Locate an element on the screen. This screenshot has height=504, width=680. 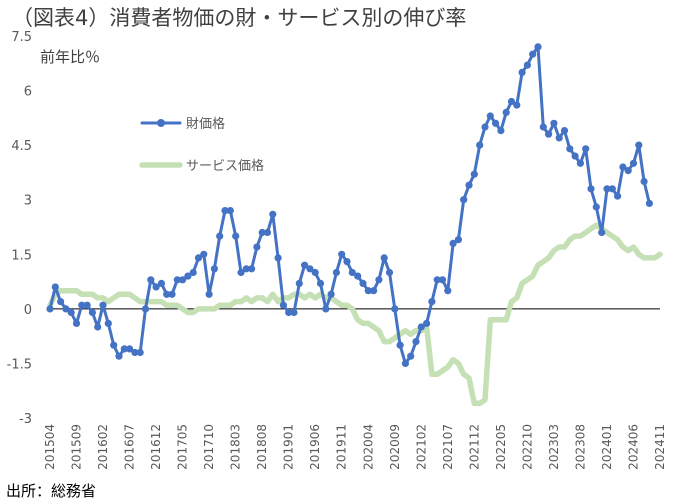
y-tick-label: -3 is located at coordinates (25, 419).